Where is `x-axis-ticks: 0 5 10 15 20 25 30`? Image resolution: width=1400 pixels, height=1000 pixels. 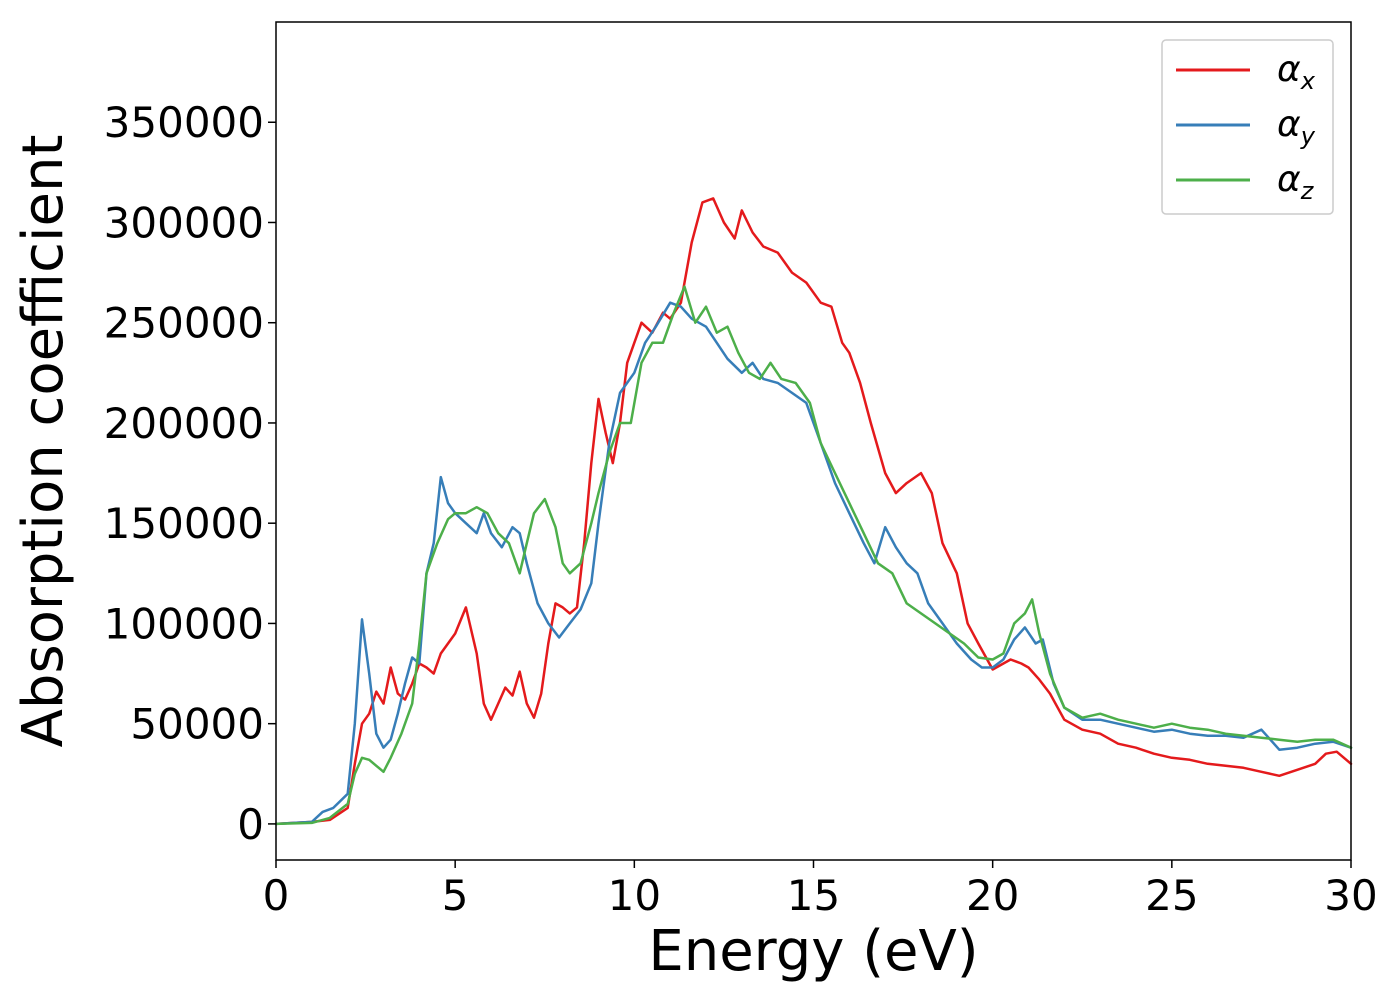 x-axis-ticks: 0 5 10 15 20 25 30 is located at coordinates (820, 890).